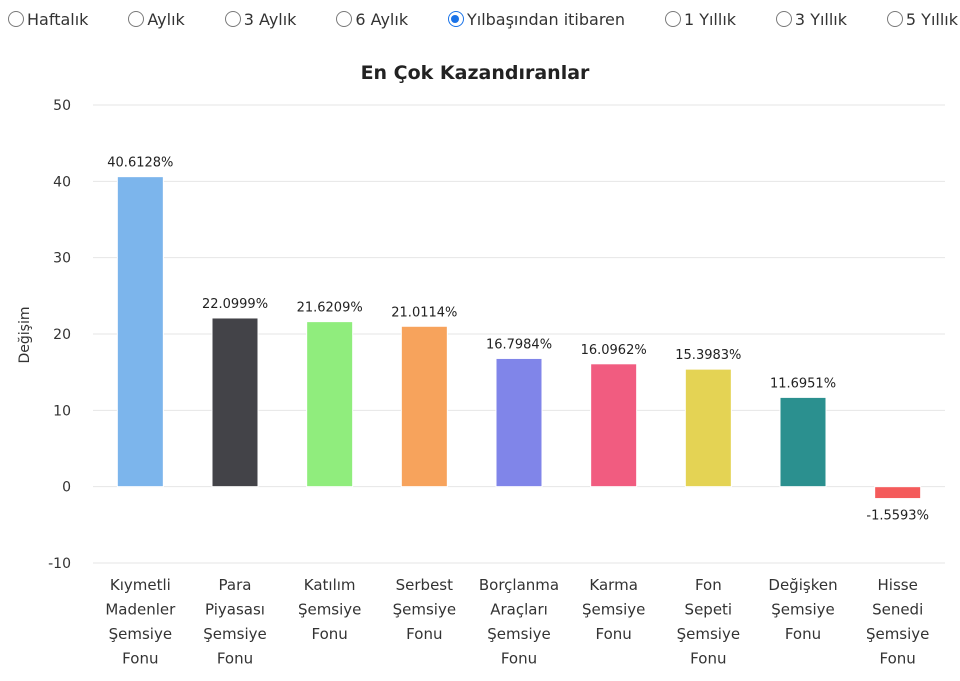 This screenshot has height=681, width=960. I want to click on data-label: 11.6951%, so click(803, 383).